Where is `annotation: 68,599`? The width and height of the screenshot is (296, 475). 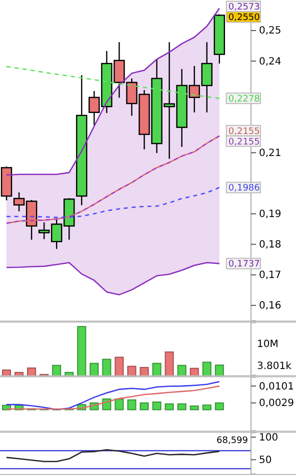 annotation: 68,599 is located at coordinates (232, 441).